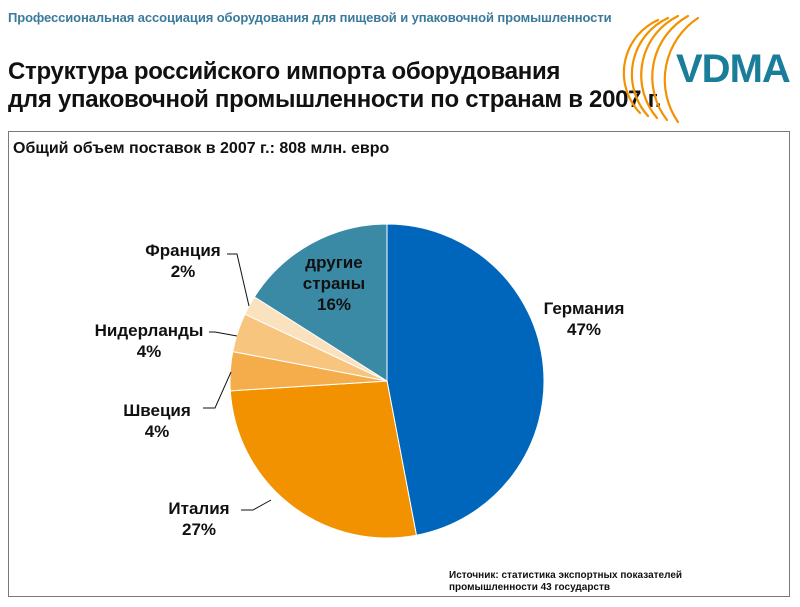 This screenshot has width=800, height=607. I want to click on slice-label-germany: Германия 47%, so click(584, 319).